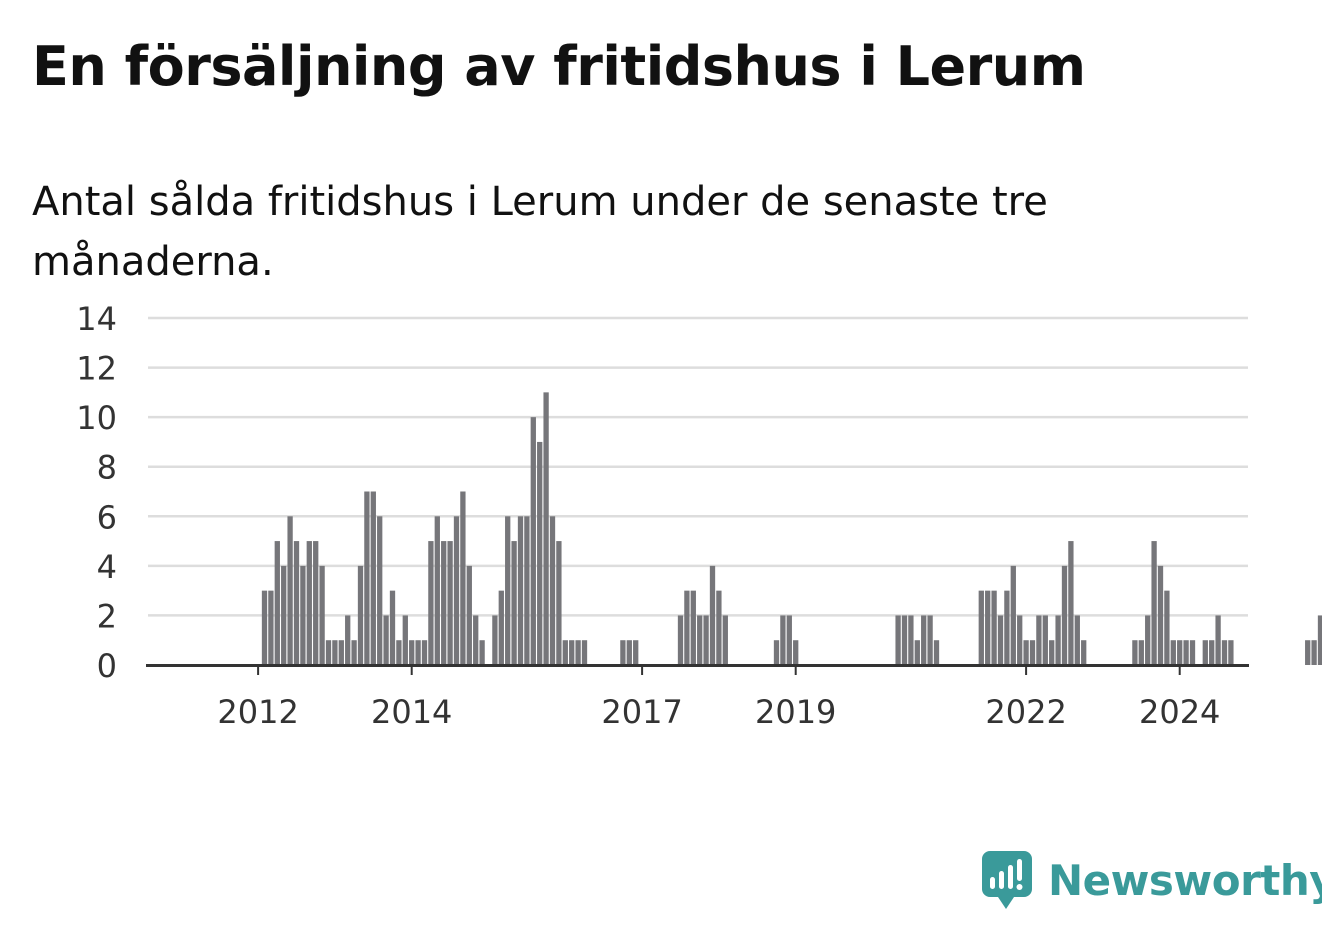 This screenshot has height=939, width=1322. I want to click on x-tick-label: 2024, so click(1179, 712).